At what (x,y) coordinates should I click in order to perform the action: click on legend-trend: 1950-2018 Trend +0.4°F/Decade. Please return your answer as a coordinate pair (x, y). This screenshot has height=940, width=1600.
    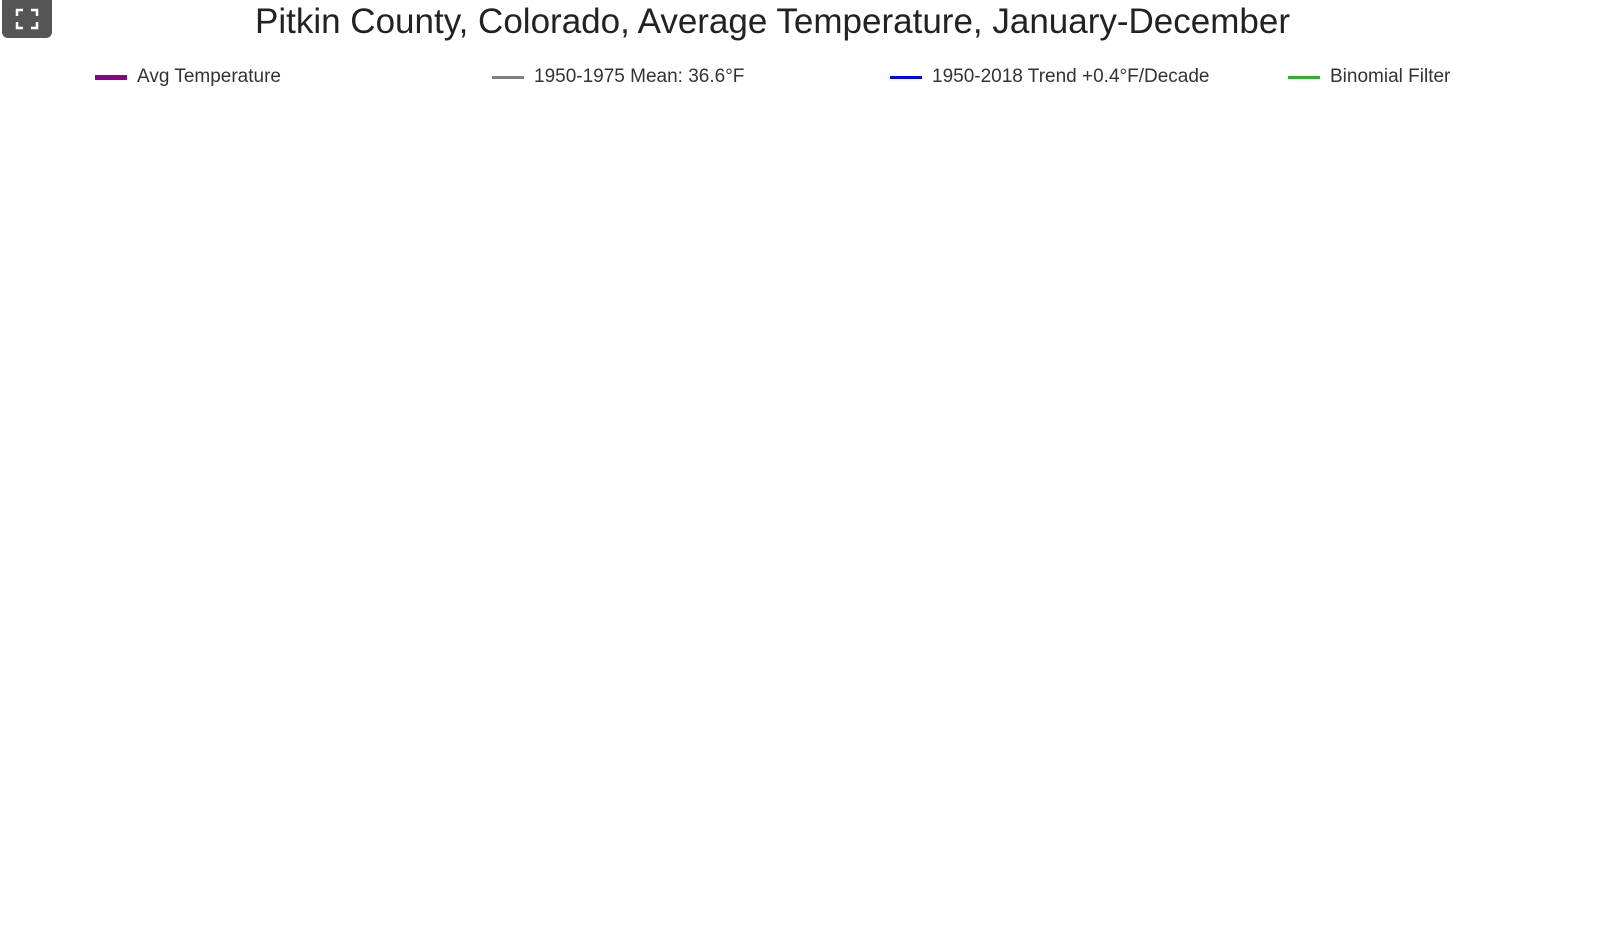
    Looking at the image, I should click on (1050, 77).